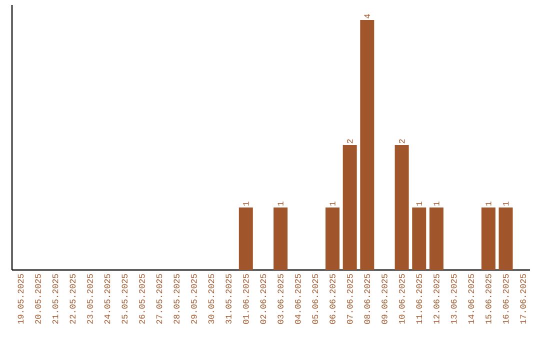 This screenshot has height=340, width=540. I want to click on x-tick-label: 19.05.2025, so click(21, 299).